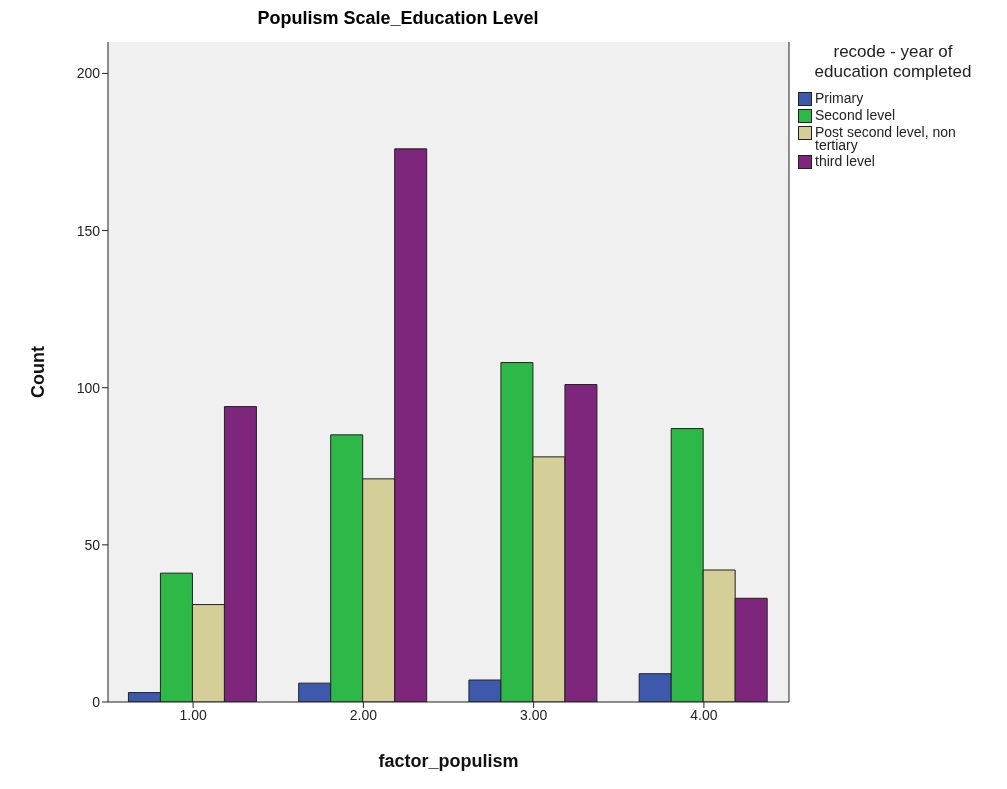 The width and height of the screenshot is (1007, 789). What do you see at coordinates (88, 73) in the screenshot?
I see `y-tick-label: 200` at bounding box center [88, 73].